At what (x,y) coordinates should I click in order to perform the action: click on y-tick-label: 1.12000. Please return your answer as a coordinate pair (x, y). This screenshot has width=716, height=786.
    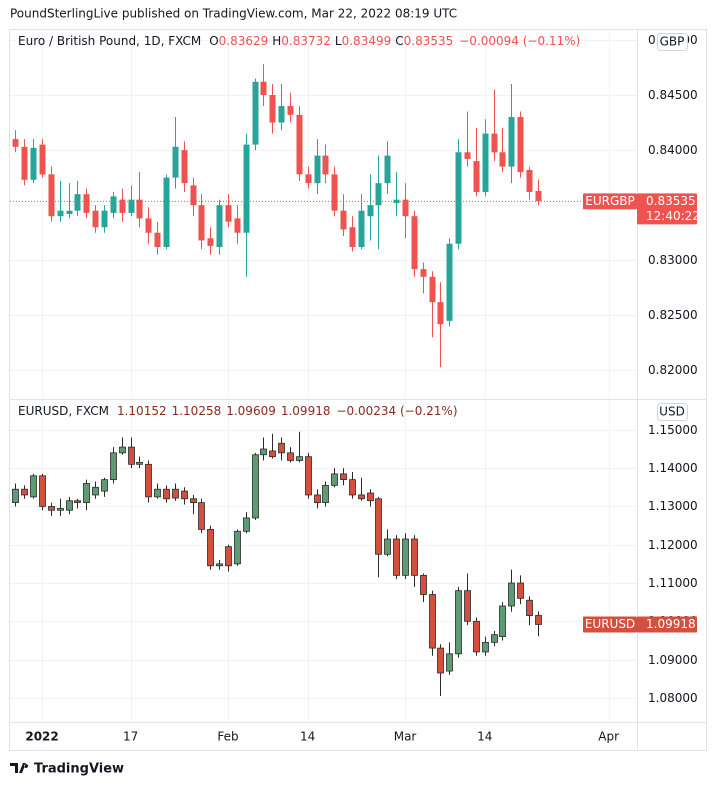
    Looking at the image, I should click on (673, 545).